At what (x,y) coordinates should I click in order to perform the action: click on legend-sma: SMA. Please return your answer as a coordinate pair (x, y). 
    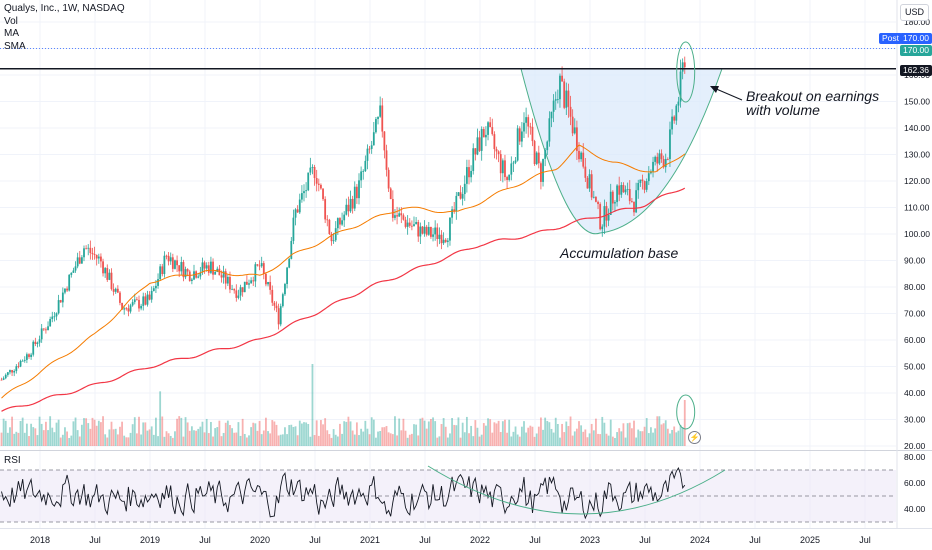
    Looking at the image, I should click on (15, 46).